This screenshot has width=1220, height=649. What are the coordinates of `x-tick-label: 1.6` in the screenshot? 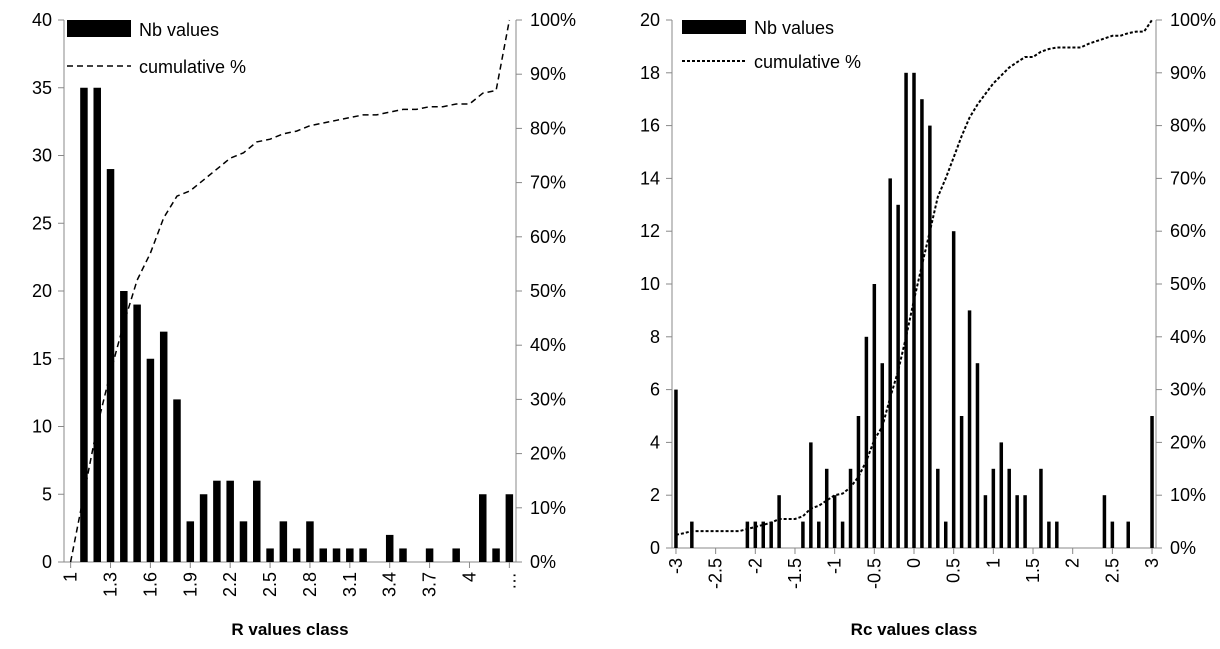 It's located at (150, 584).